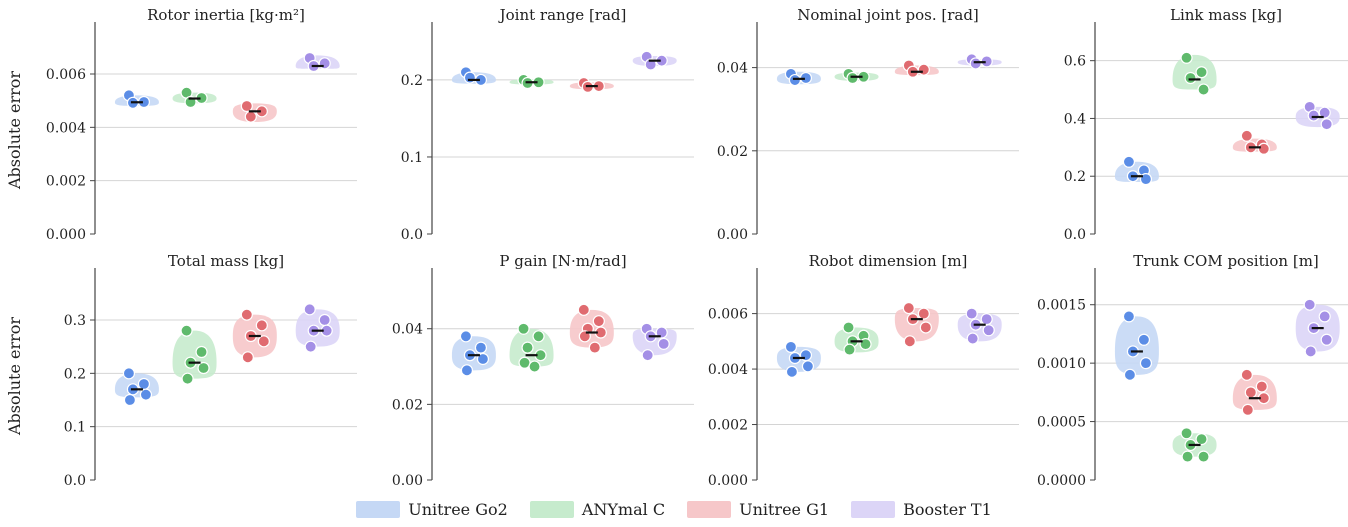 The width and height of the screenshot is (1348, 527). What do you see at coordinates (407, 330) in the screenshot?
I see `y-tick-label: 0.04` at bounding box center [407, 330].